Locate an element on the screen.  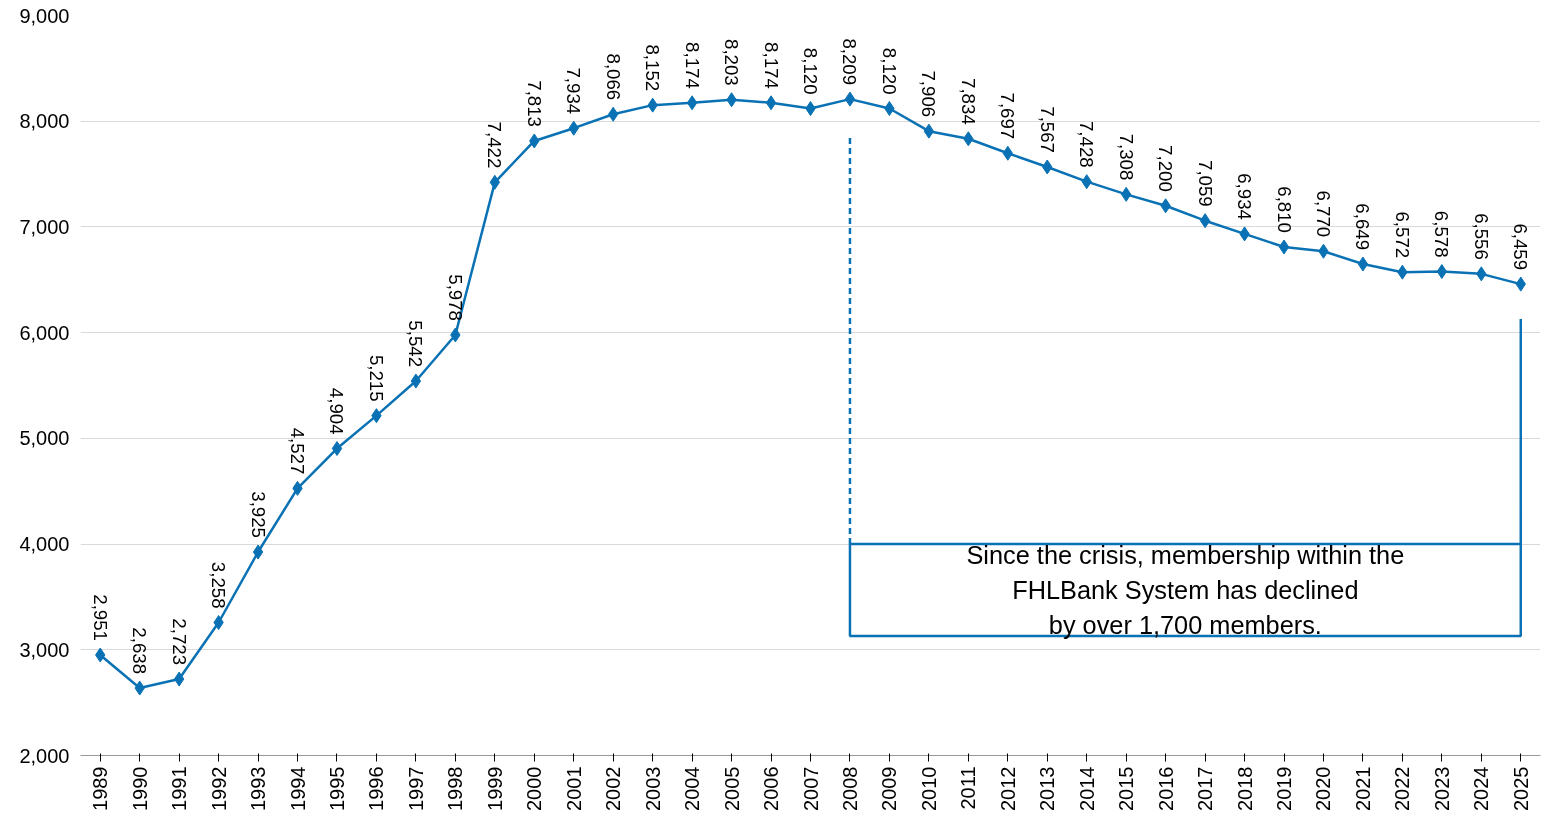
text: 6,459 is located at coordinates (1521, 247).